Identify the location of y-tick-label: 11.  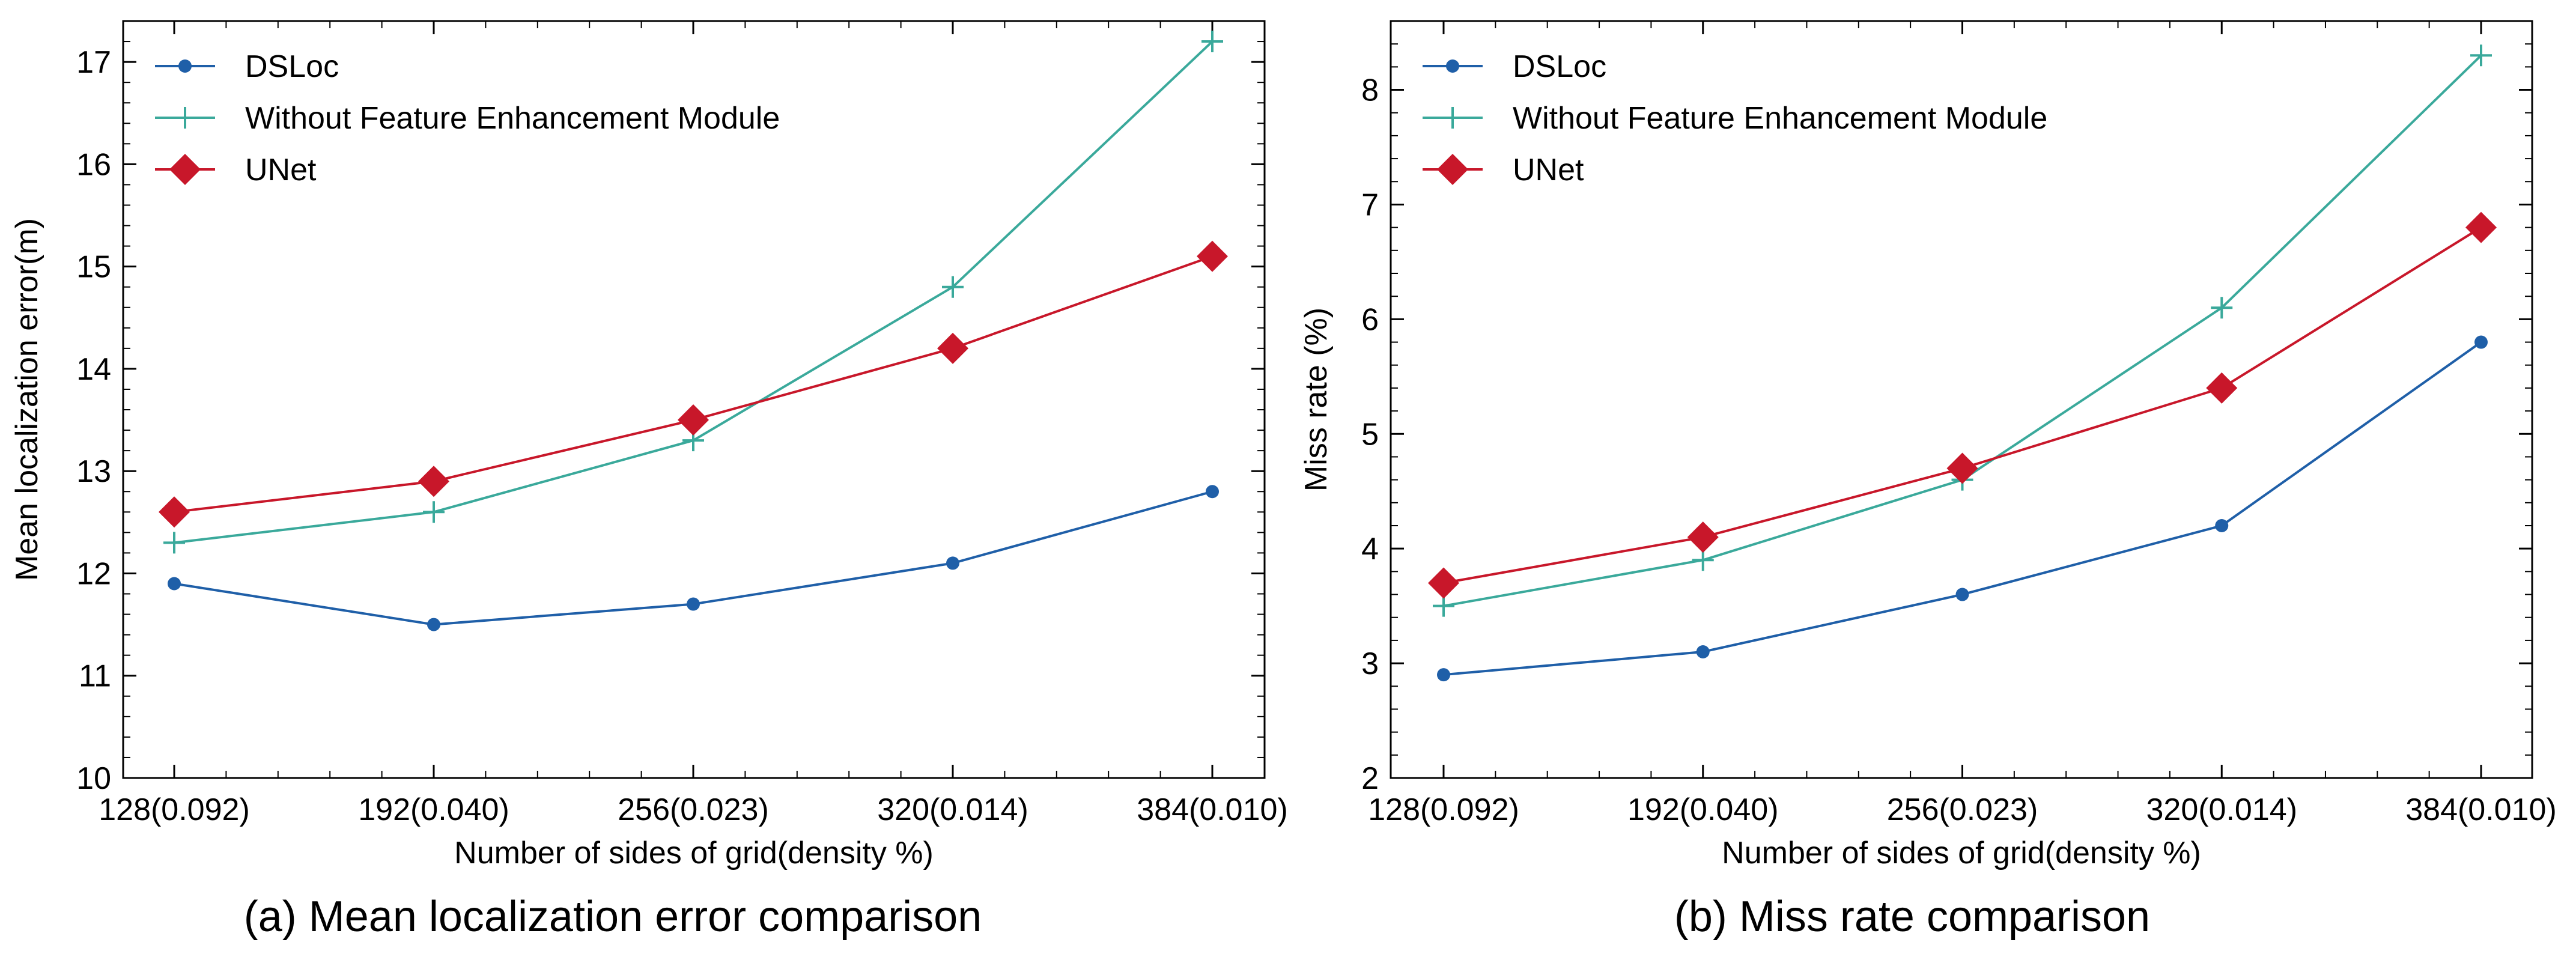
(95, 676).